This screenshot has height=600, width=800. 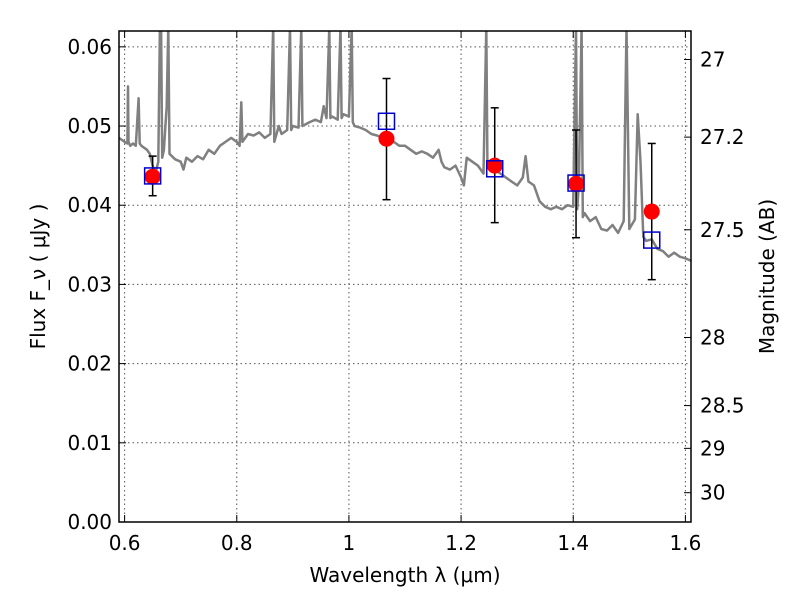 I want to click on y-tick-label: 0.06, so click(x=89, y=47).